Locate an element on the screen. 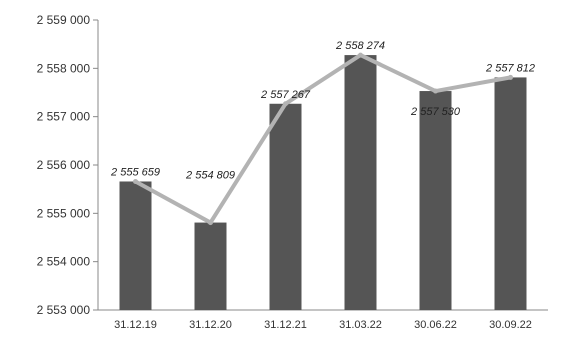 This screenshot has height=337, width=566. y-tick-label: 2 553 000 is located at coordinates (64, 310).